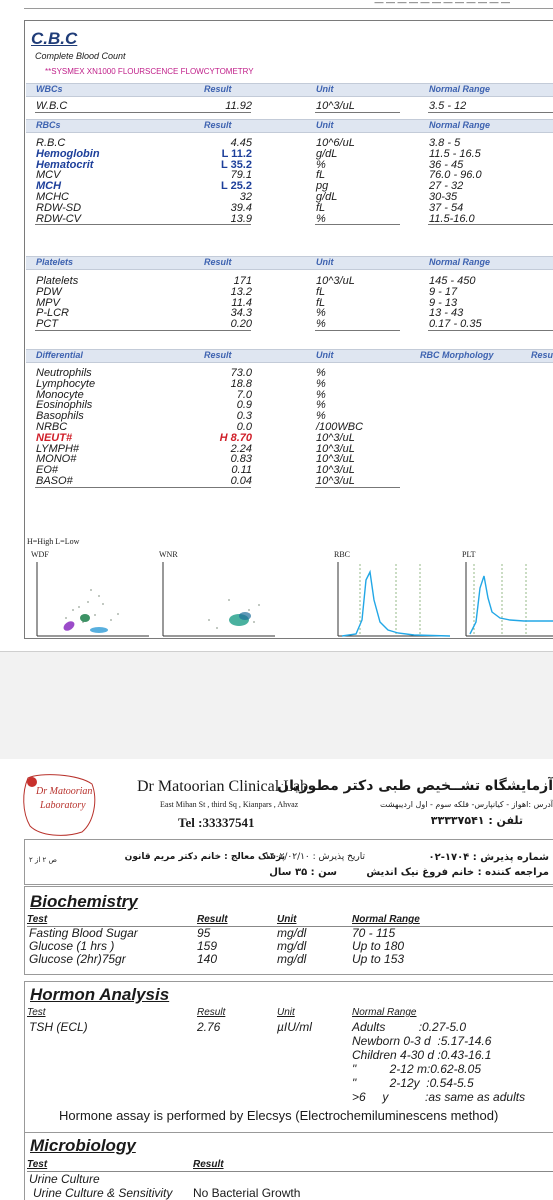 The height and width of the screenshot is (1200, 553). I want to click on test-result: 0.0, so click(244, 427).